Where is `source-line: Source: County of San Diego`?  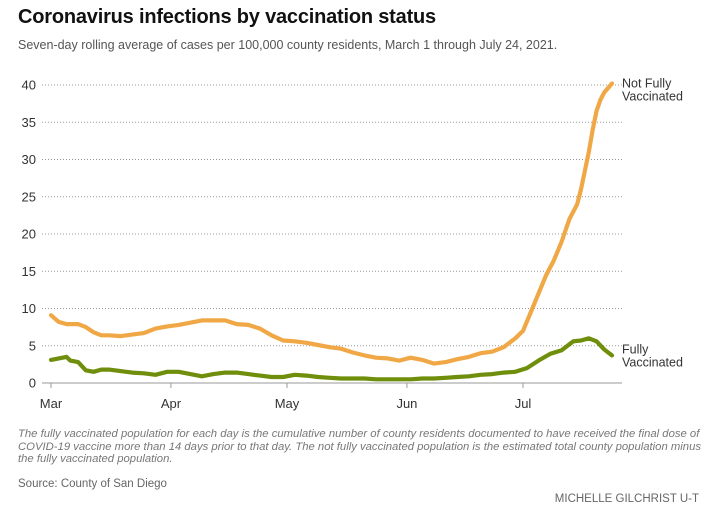
source-line: Source: County of San Diego is located at coordinates (92, 484).